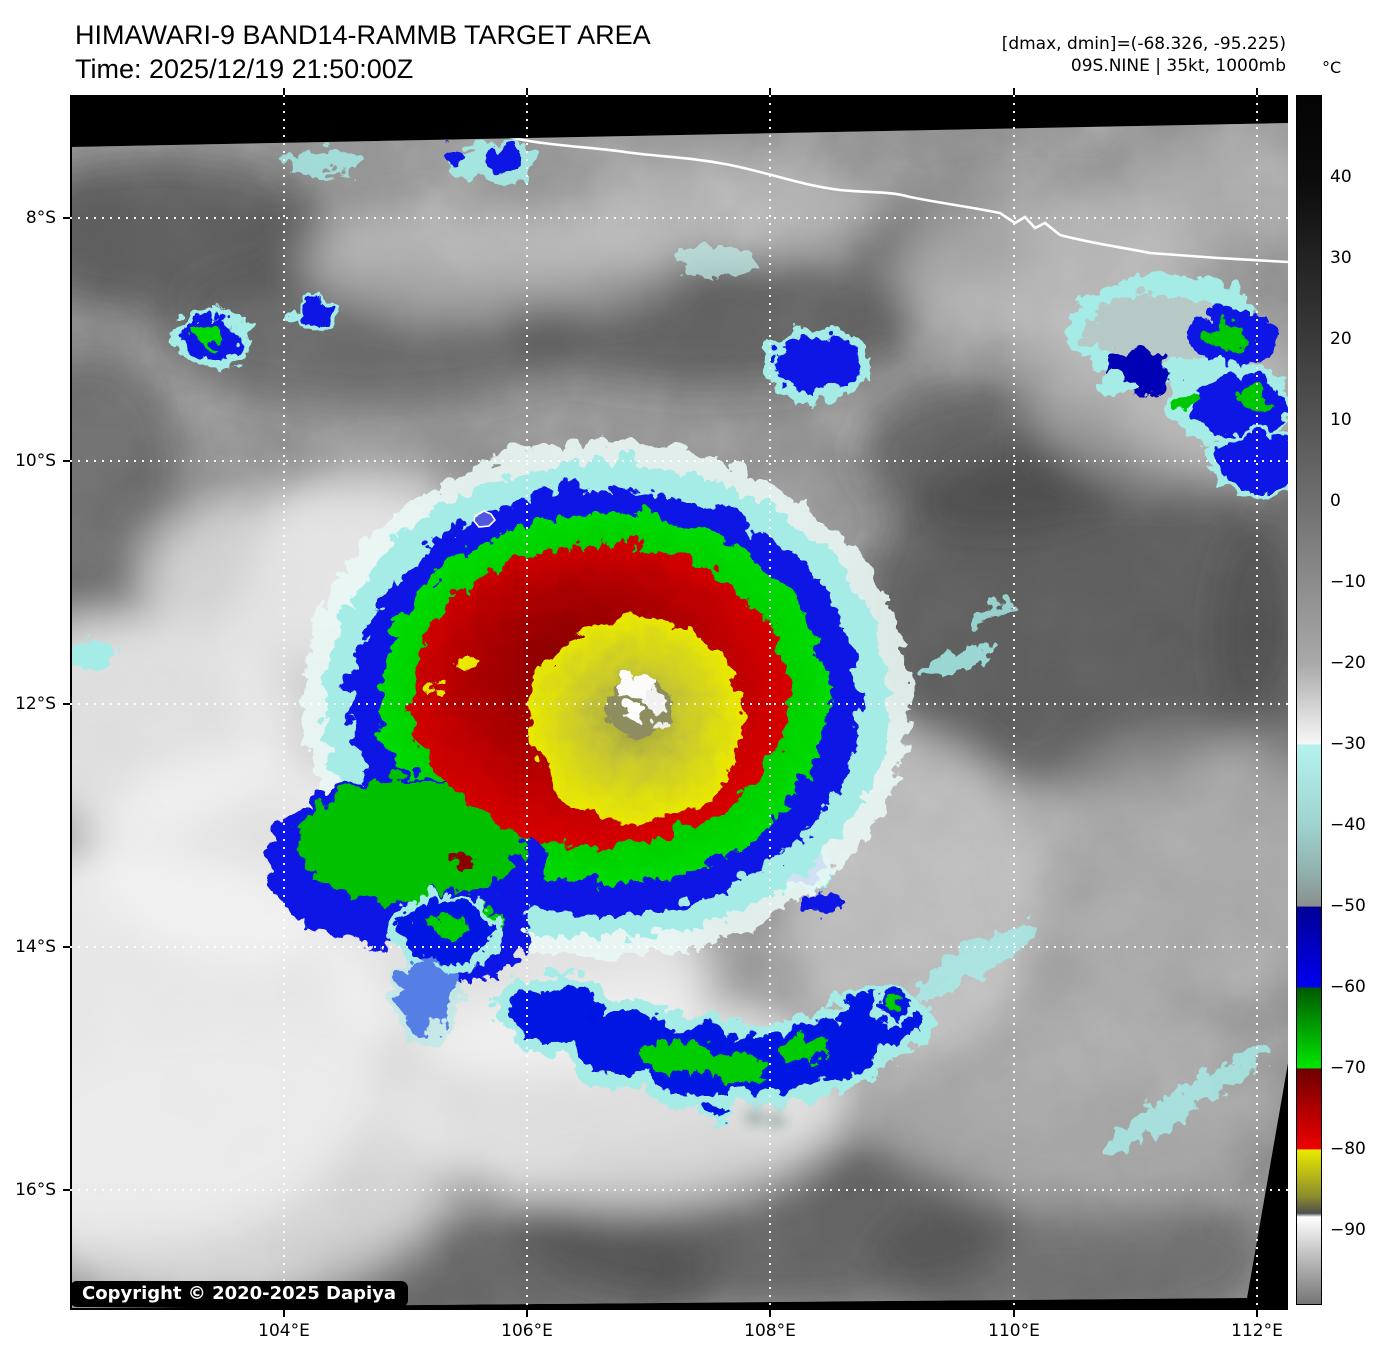 The image size is (1388, 1359). What do you see at coordinates (485, 519) in the screenshot?
I see `island-outline` at bounding box center [485, 519].